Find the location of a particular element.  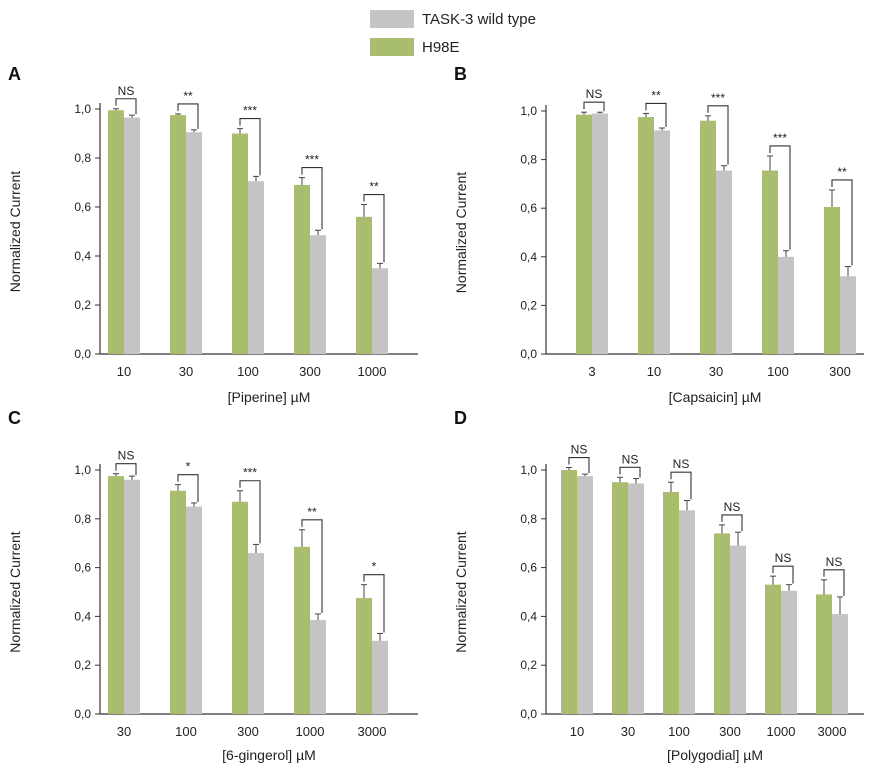

panel-c-y-tick-label: 0,4 is located at coordinates (82, 616).